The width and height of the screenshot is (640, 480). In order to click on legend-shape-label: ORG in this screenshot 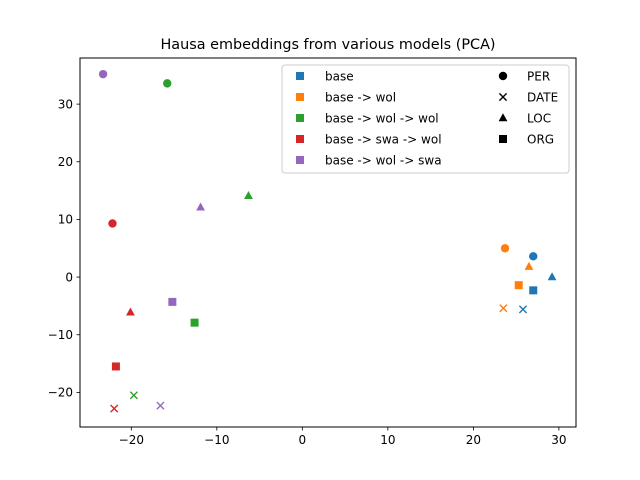, I will do `click(540, 139)`.